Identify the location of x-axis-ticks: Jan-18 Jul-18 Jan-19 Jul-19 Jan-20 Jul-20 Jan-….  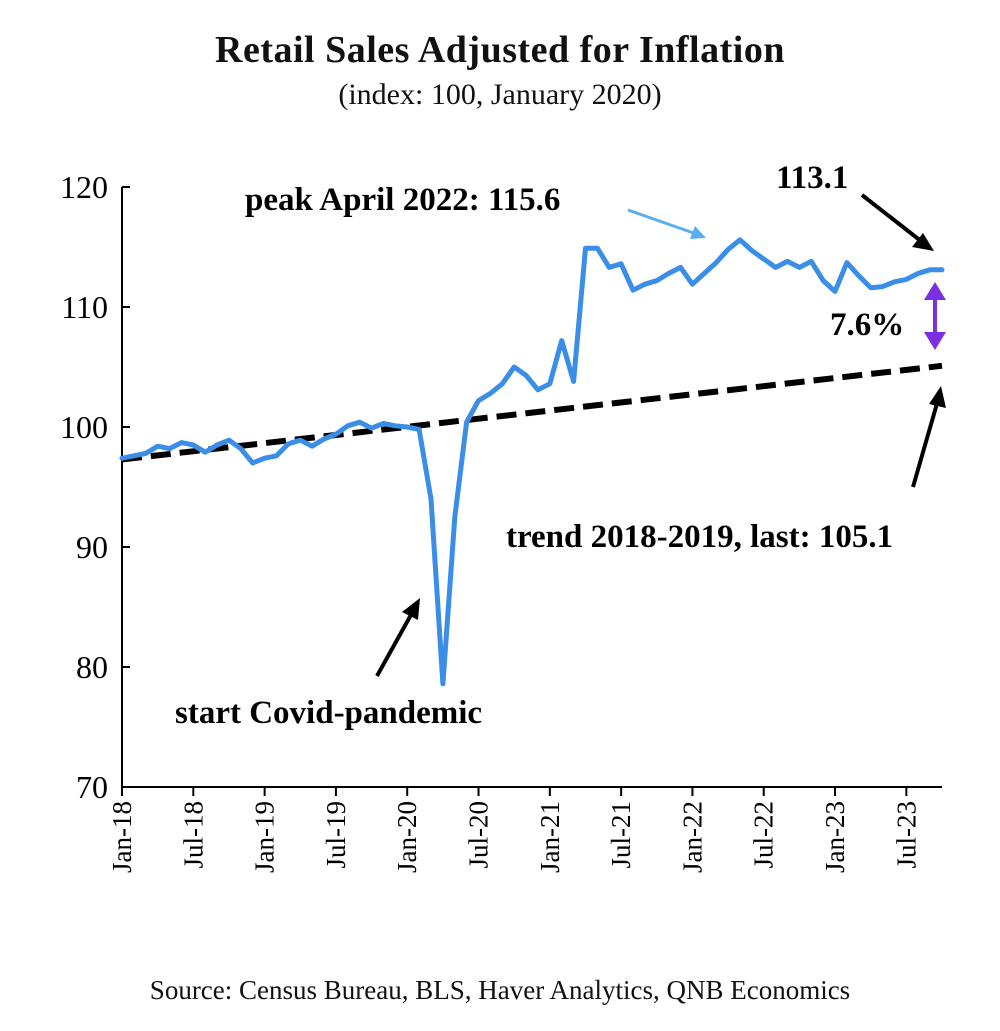
(514, 830).